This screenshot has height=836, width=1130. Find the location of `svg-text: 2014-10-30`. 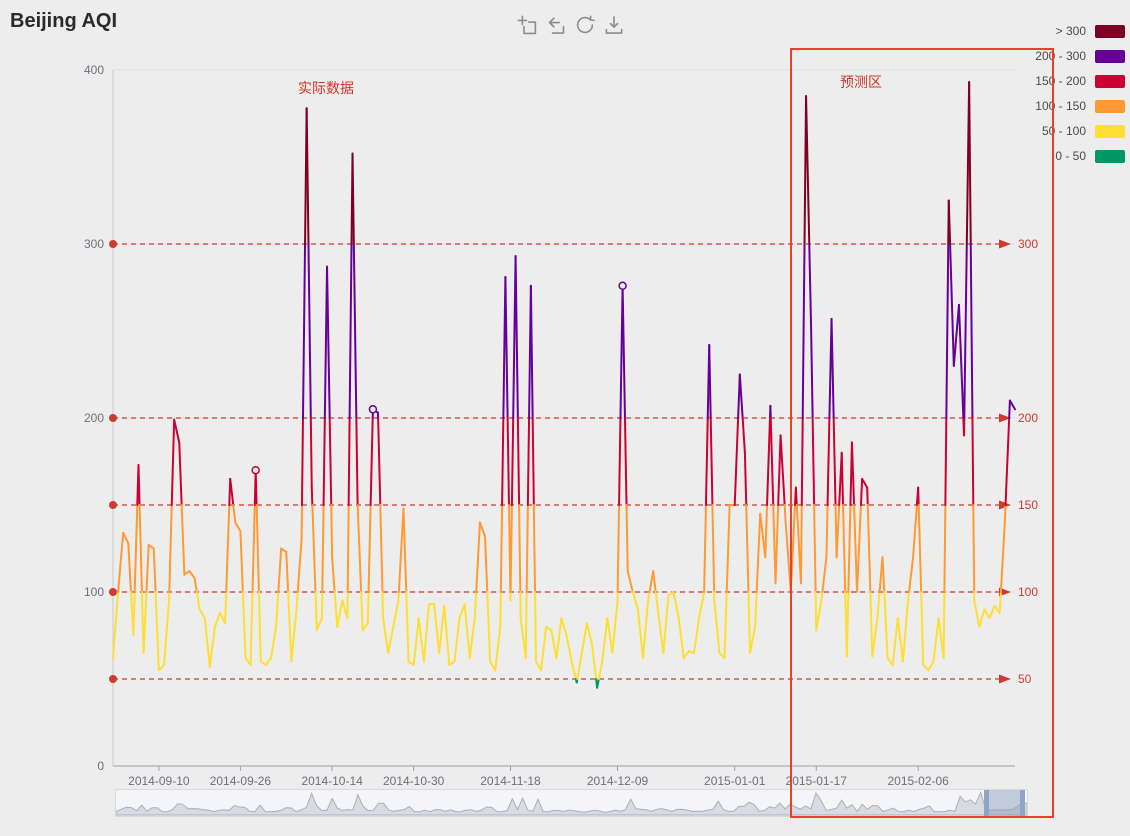

svg-text: 2014-10-30 is located at coordinates (414, 781).